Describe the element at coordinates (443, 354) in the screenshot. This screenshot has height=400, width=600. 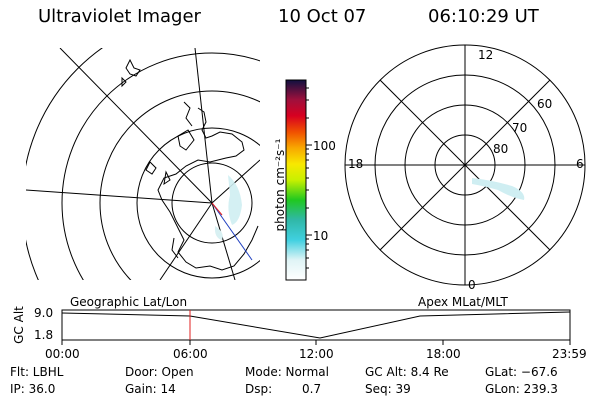
I see `timeline-x-tick-1800: 18:00` at that location.